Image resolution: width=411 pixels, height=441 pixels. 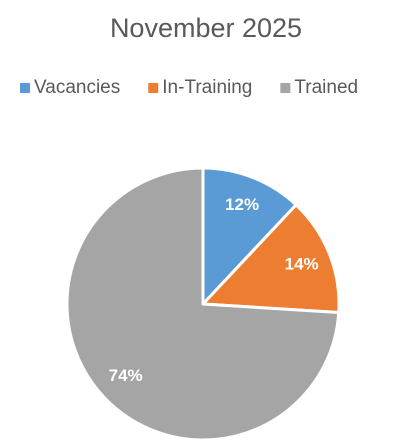 I want to click on data-label: 14%, so click(x=302, y=263).